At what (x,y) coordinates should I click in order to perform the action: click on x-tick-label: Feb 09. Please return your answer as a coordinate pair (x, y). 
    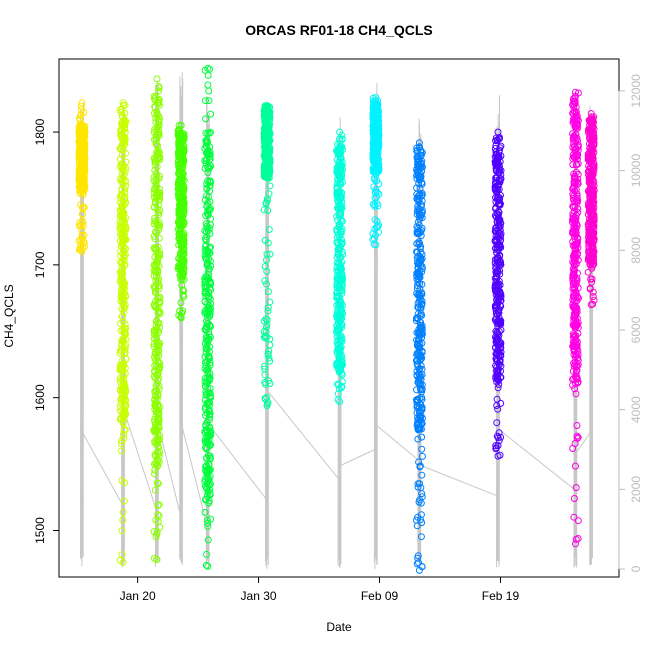
    Looking at the image, I should click on (380, 596).